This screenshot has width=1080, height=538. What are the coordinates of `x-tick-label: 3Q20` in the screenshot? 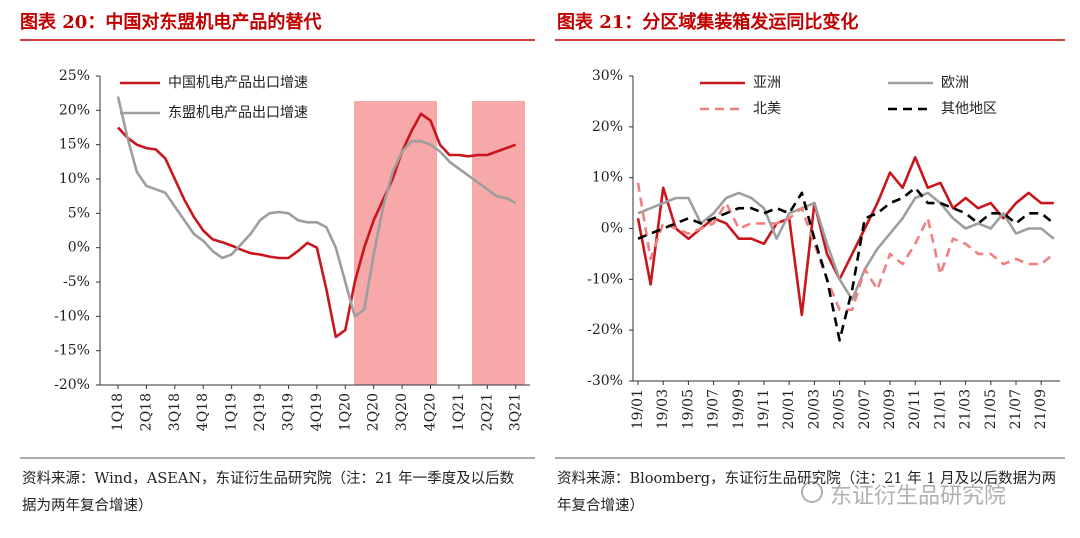 It's located at (402, 412).